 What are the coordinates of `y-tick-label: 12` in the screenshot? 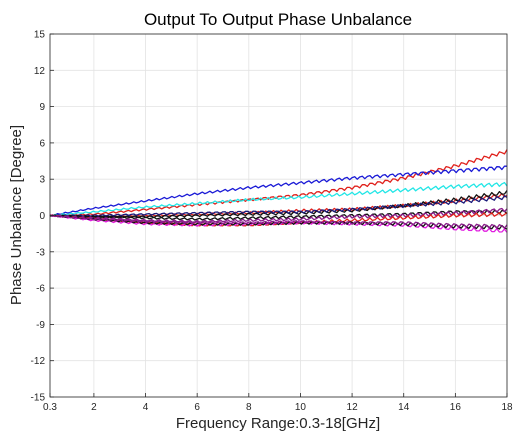 It's located at (40, 71).